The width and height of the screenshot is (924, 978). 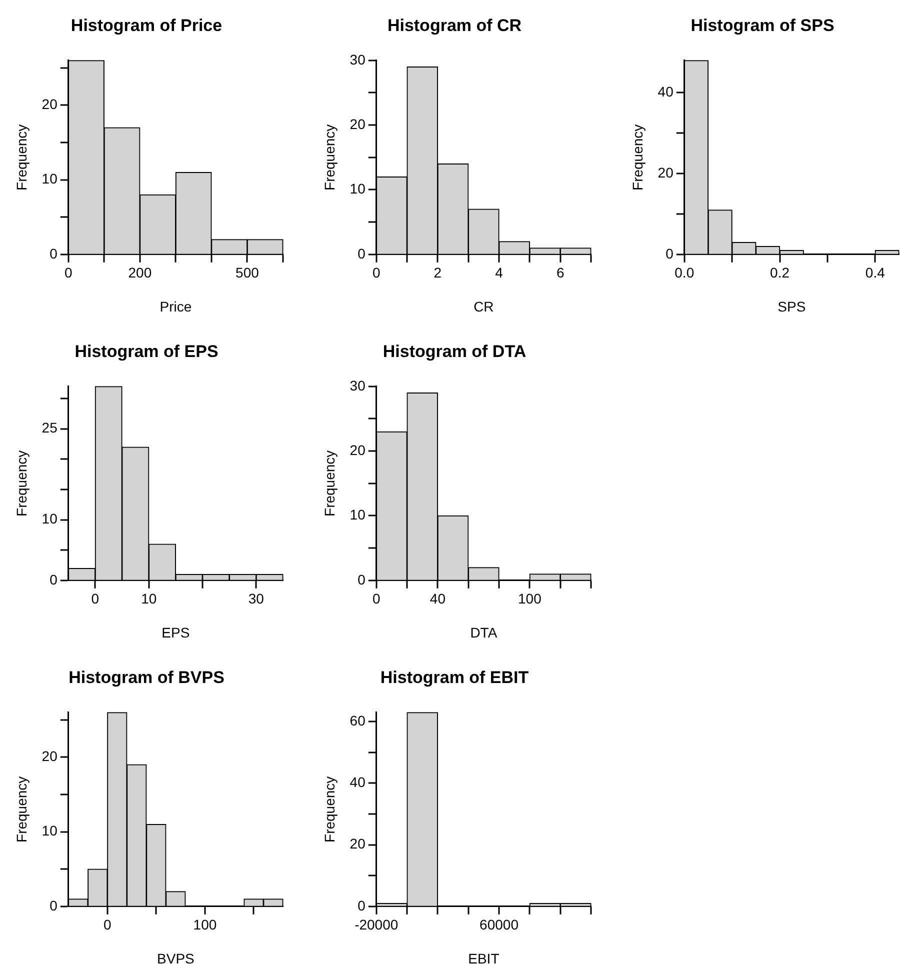 I want to click on chart-title: Histogram of BVPS, so click(x=146, y=677).